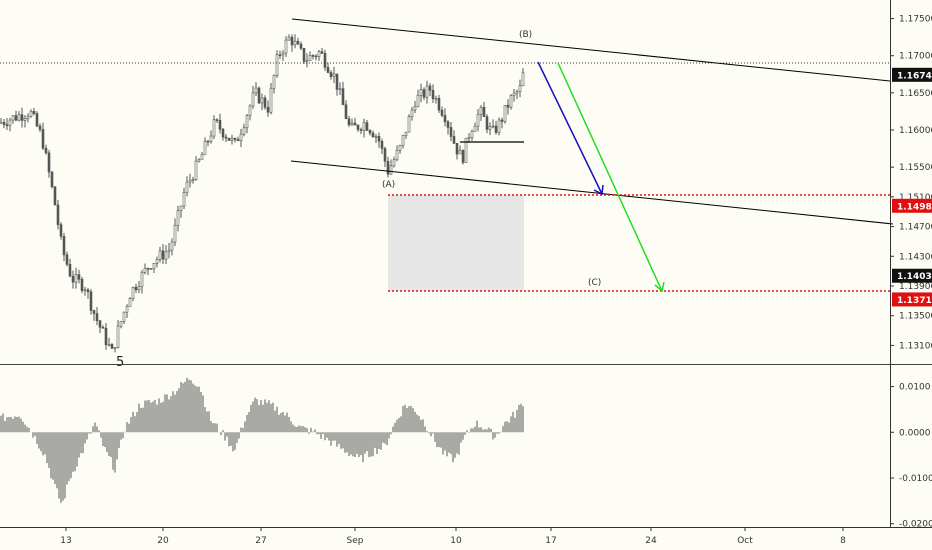 This screenshot has height=550, width=932. I want to click on price-tag-level-a: 1.14980, so click(914, 207).